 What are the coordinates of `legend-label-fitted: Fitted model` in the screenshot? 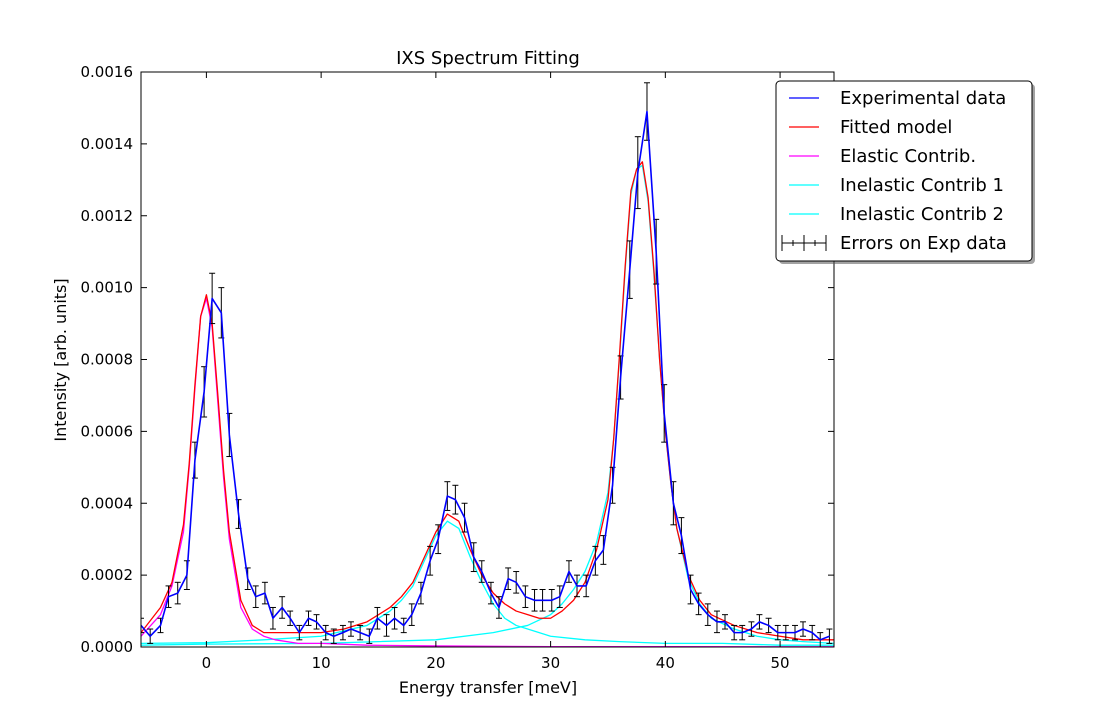 It's located at (896, 127).